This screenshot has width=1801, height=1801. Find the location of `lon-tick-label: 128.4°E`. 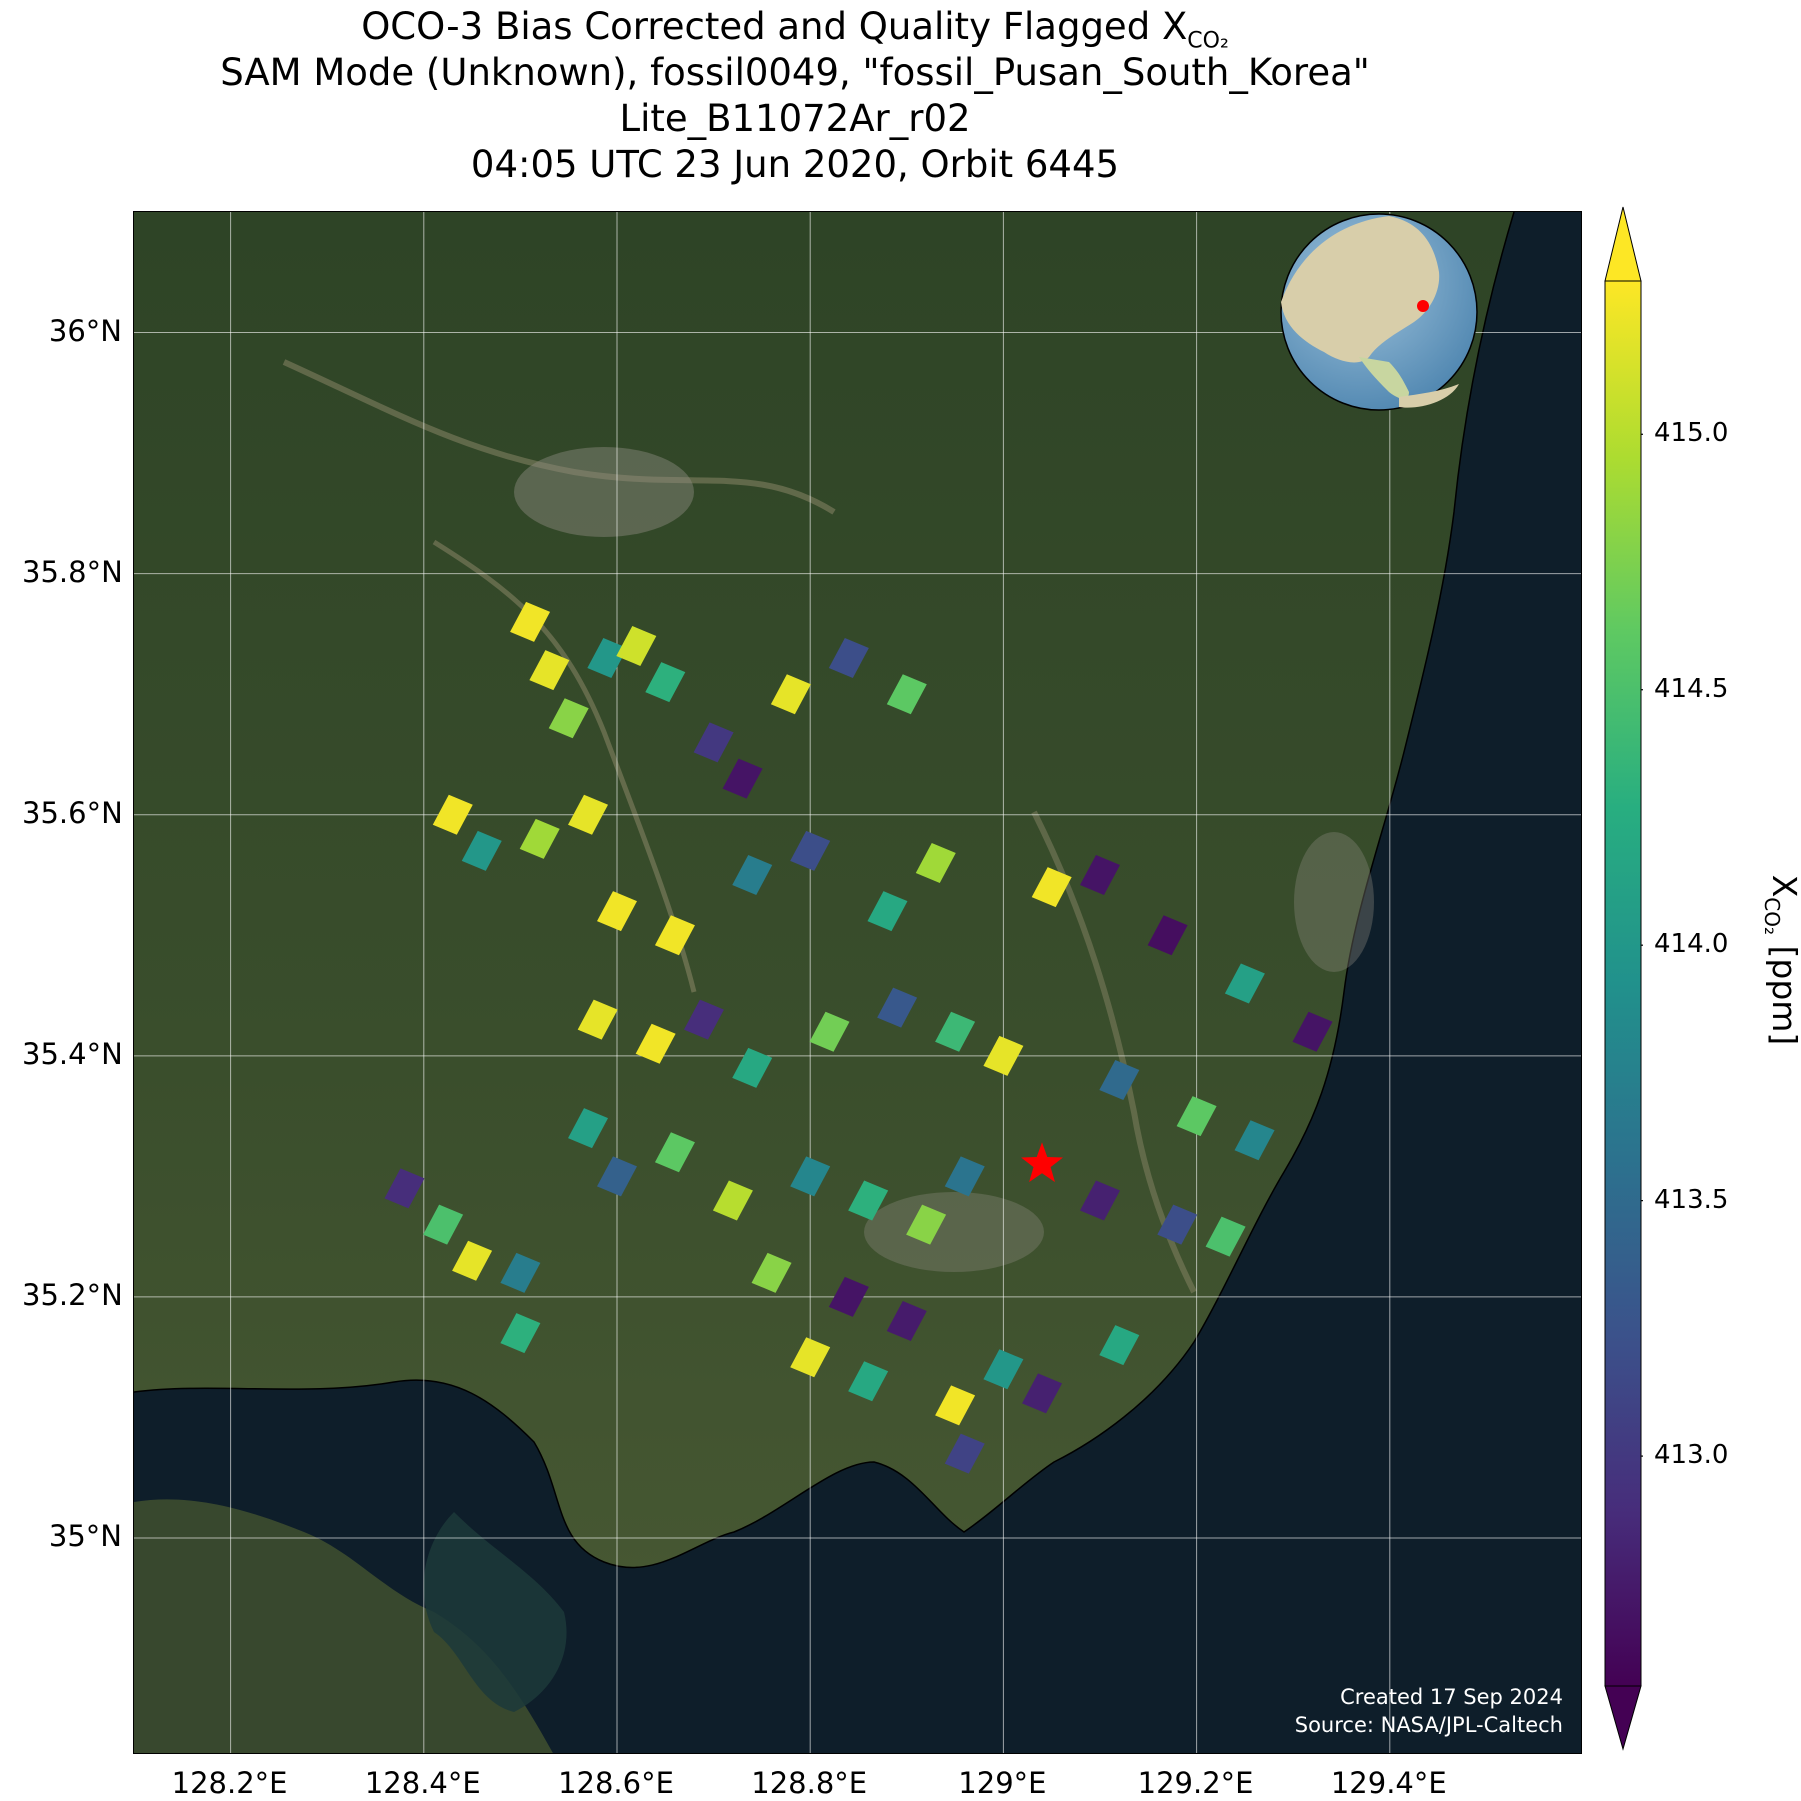

lon-tick-label: 128.4°E is located at coordinates (422, 1783).